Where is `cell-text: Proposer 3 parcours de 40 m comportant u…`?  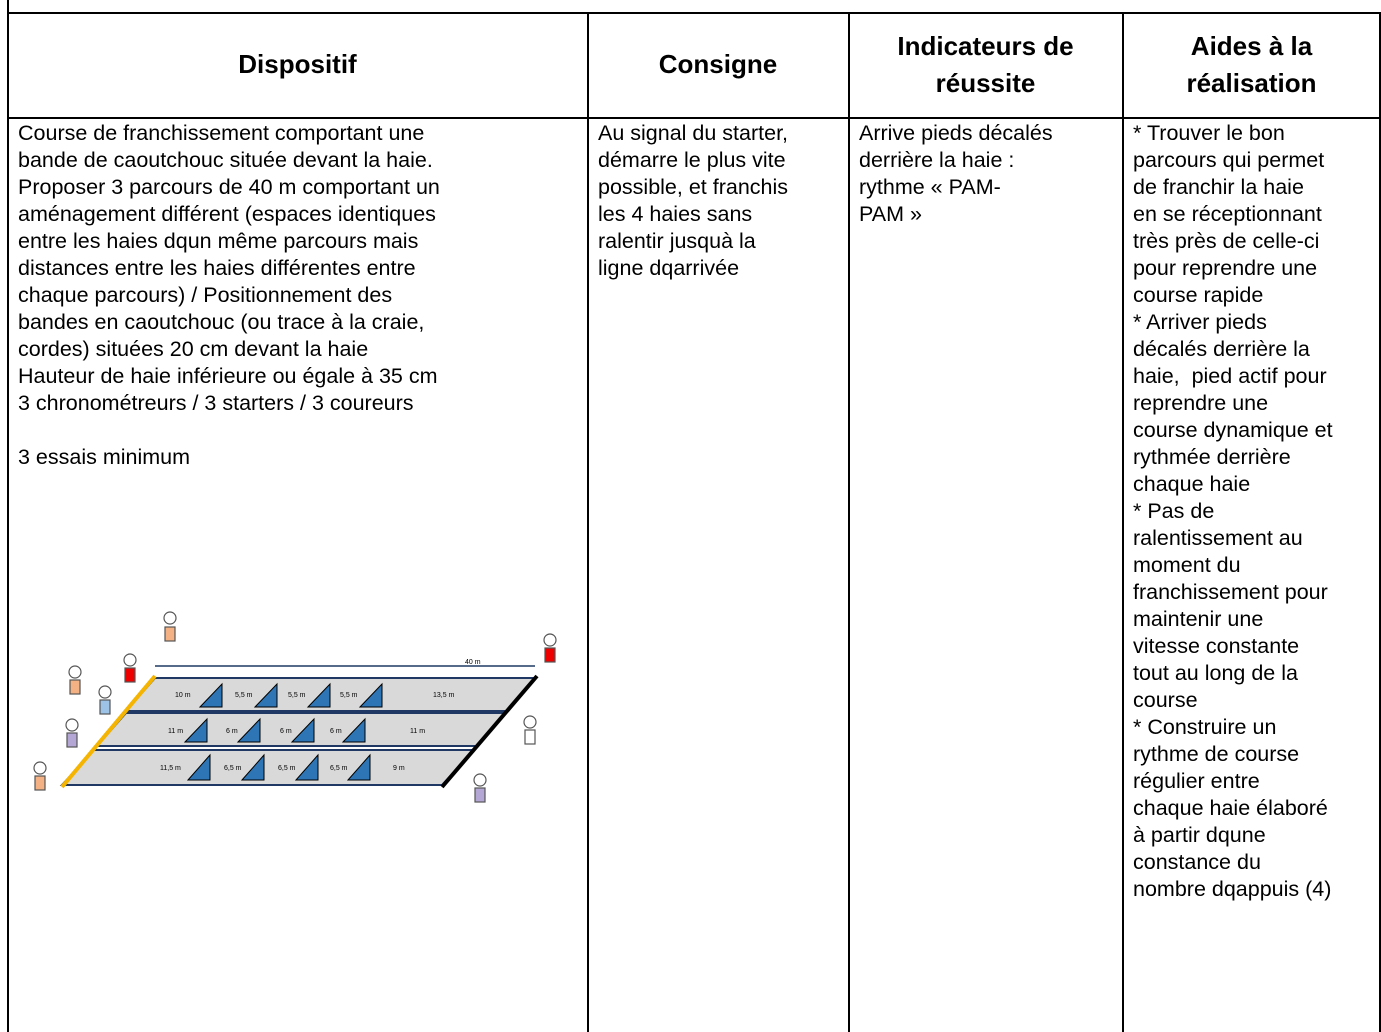 cell-text: Proposer 3 parcours de 40 m comportant u… is located at coordinates (229, 187).